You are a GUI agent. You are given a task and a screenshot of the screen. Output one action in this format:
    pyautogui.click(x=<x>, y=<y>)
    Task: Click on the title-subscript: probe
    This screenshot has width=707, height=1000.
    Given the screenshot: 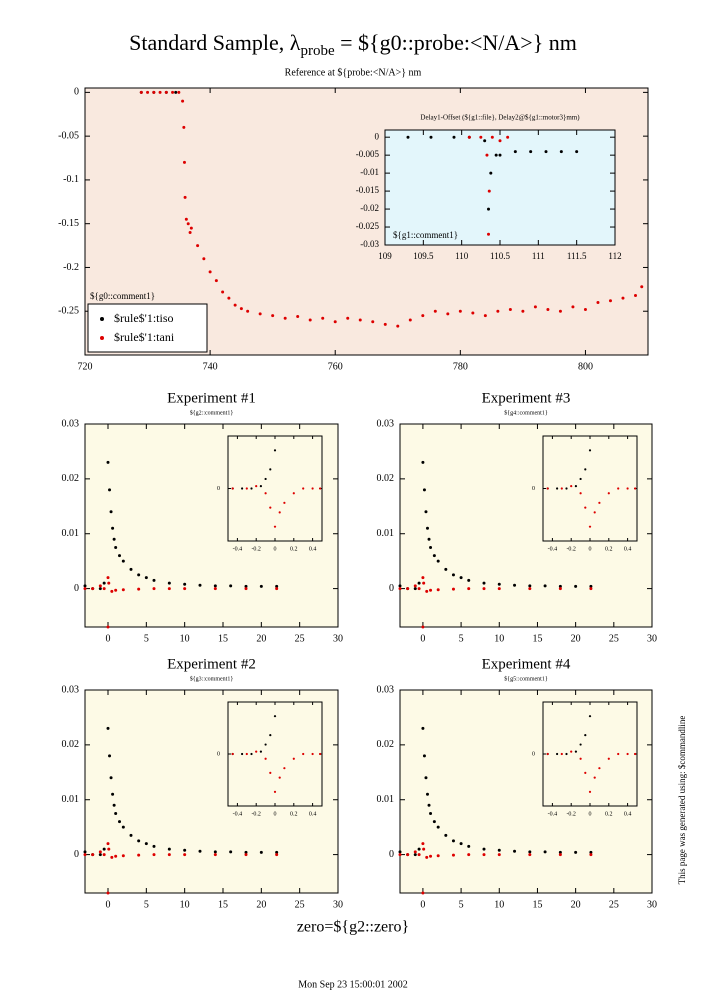 What is the action you would take?
    pyautogui.click(x=317, y=51)
    